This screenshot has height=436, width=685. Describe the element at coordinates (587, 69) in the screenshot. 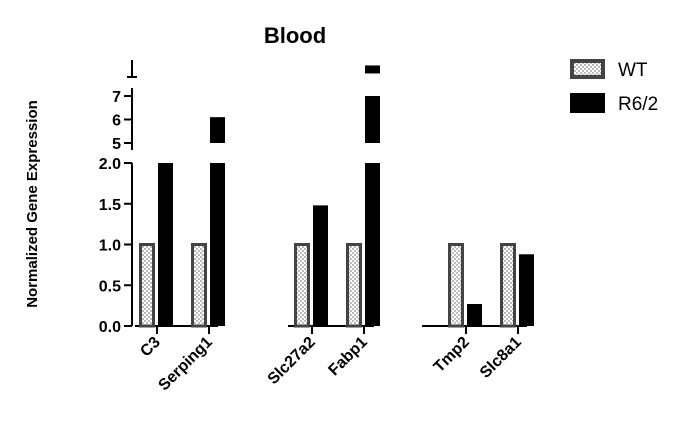

I see `legend-swatch-wt` at that location.